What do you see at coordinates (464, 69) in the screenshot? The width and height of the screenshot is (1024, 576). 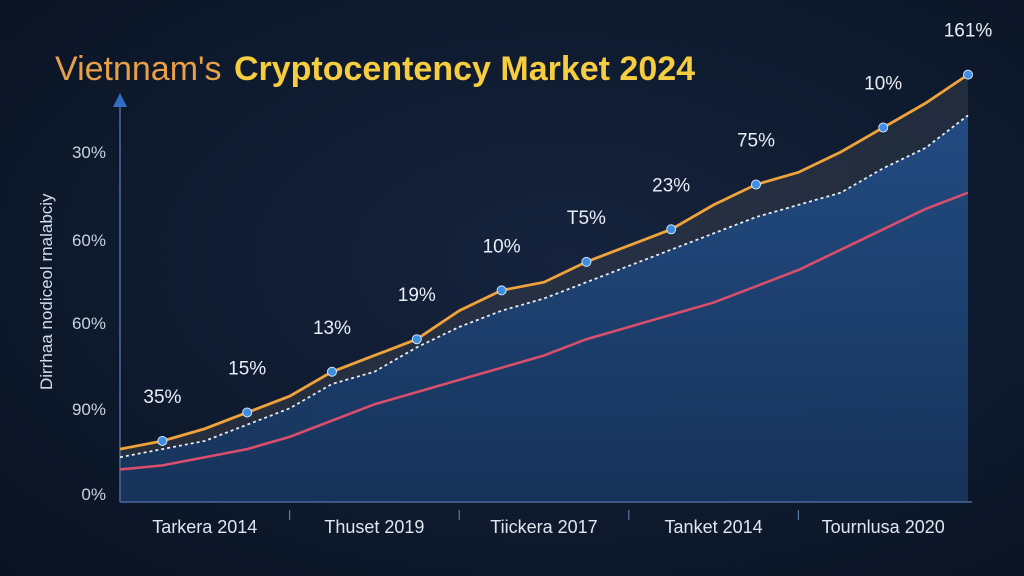 I see `chart-title-main: Cryptocentency Market 2024` at bounding box center [464, 69].